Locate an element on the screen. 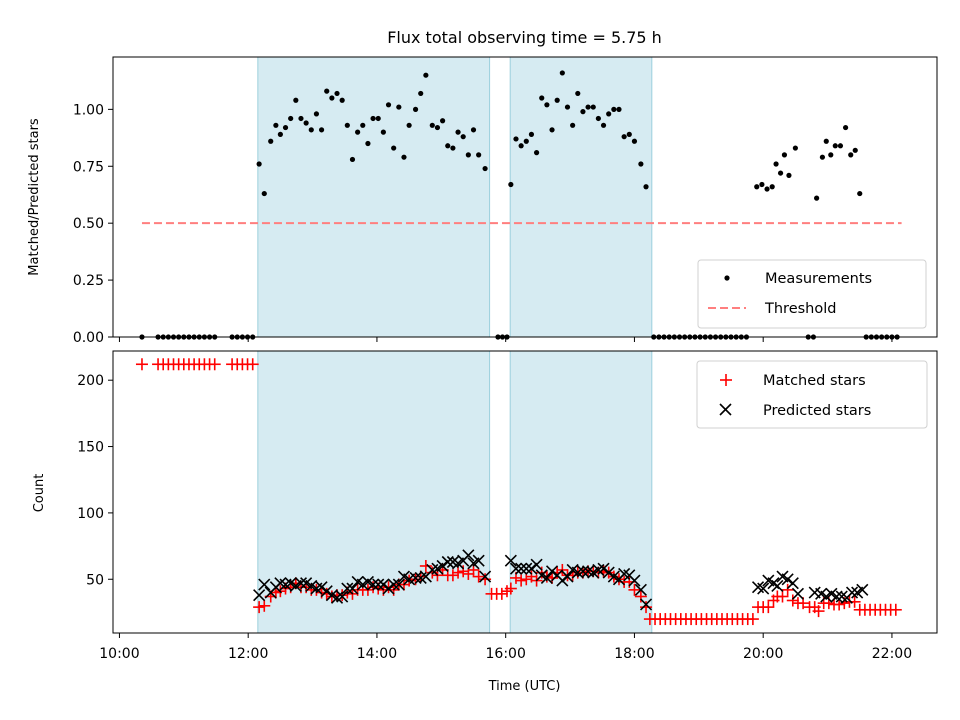 The height and width of the screenshot is (720, 960). legend-measurements-marker is located at coordinates (727, 278).